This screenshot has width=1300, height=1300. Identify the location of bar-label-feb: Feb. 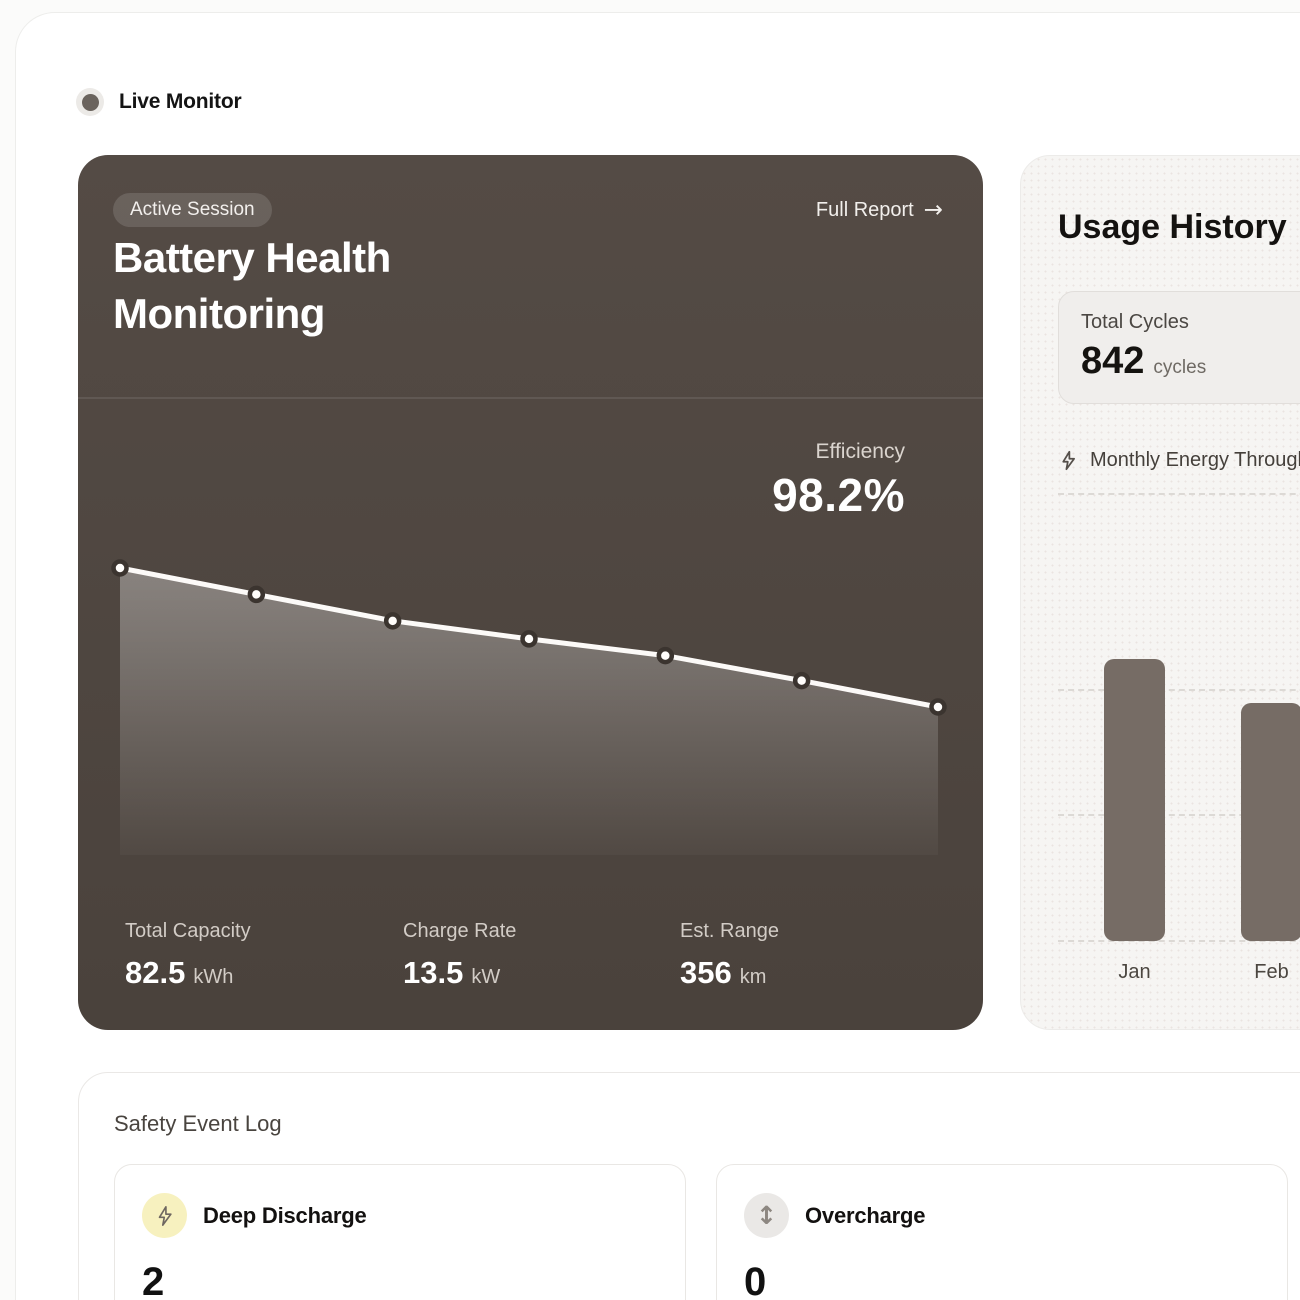
(1271, 972).